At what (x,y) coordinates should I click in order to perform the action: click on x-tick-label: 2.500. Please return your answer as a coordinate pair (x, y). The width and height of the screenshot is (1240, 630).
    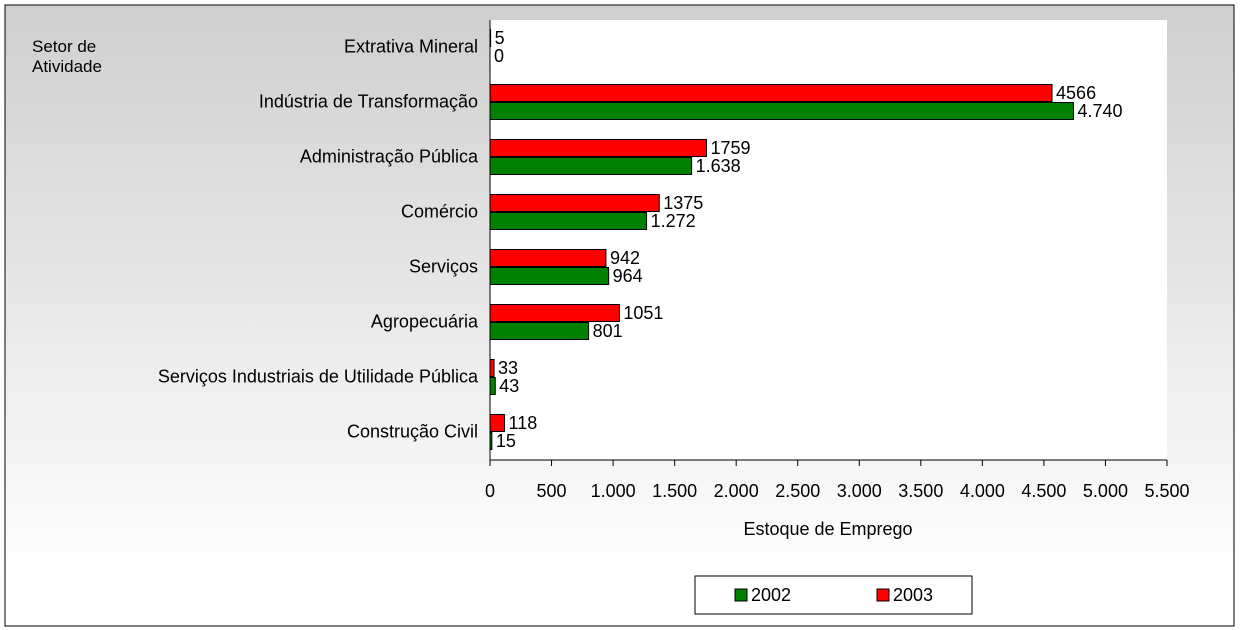
    Looking at the image, I should click on (797, 491).